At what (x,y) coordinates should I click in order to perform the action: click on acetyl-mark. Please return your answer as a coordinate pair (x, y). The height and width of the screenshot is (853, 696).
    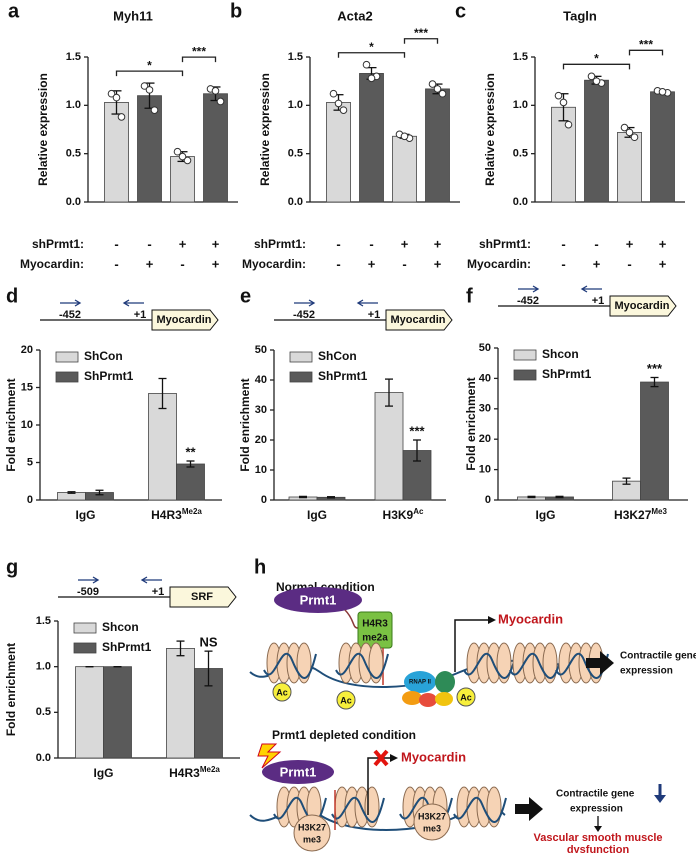
    Looking at the image, I should click on (346, 700).